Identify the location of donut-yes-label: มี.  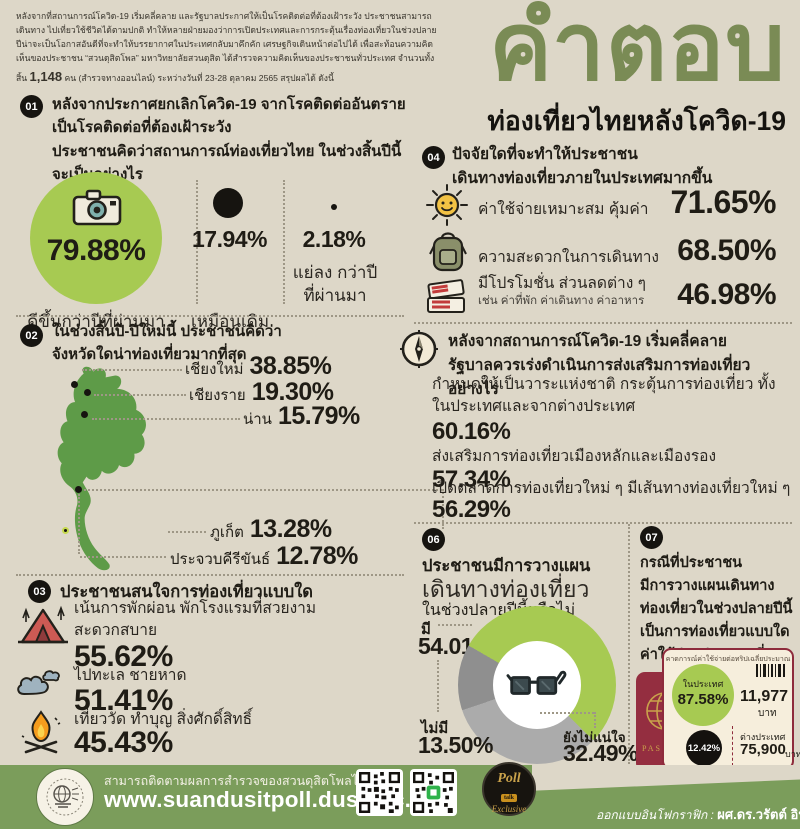
(426, 629).